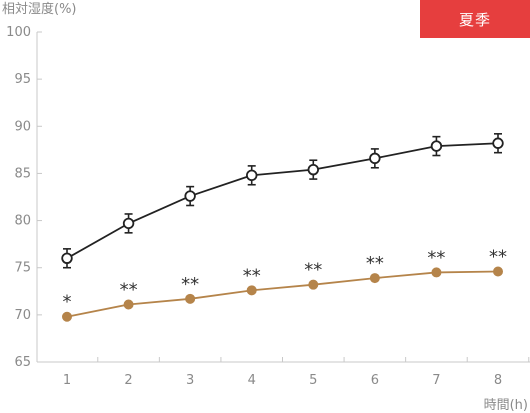 The width and height of the screenshot is (530, 413). What do you see at coordinates (22, 126) in the screenshot?
I see `y-tick-label: 90` at bounding box center [22, 126].